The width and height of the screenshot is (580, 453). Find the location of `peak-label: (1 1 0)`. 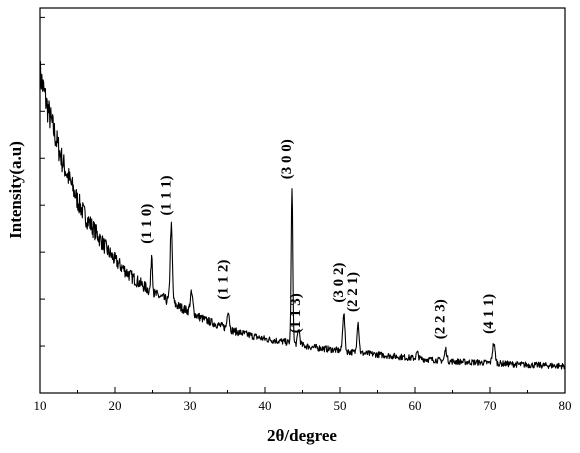

peak-label: (1 1 0) is located at coordinates (147, 224).